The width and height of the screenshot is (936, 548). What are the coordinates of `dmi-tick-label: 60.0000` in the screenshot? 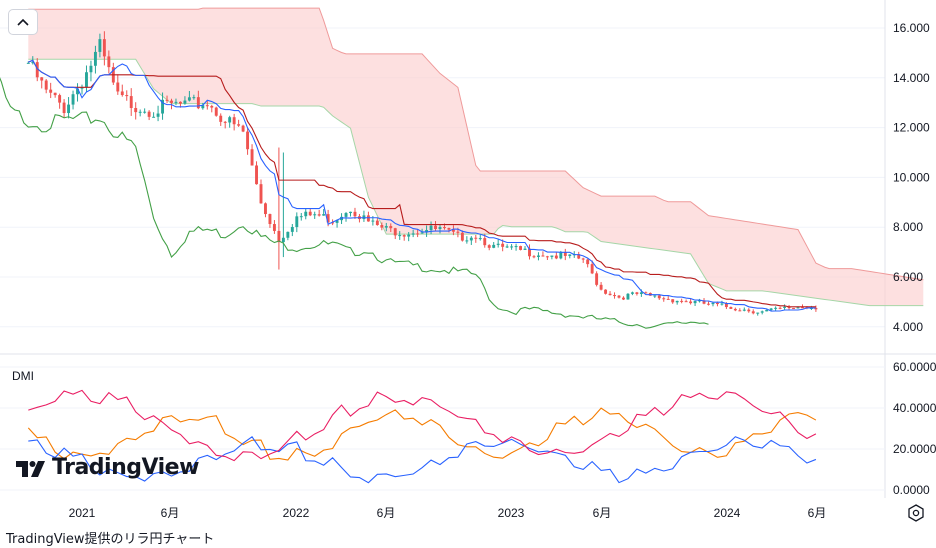 It's located at (914, 367).